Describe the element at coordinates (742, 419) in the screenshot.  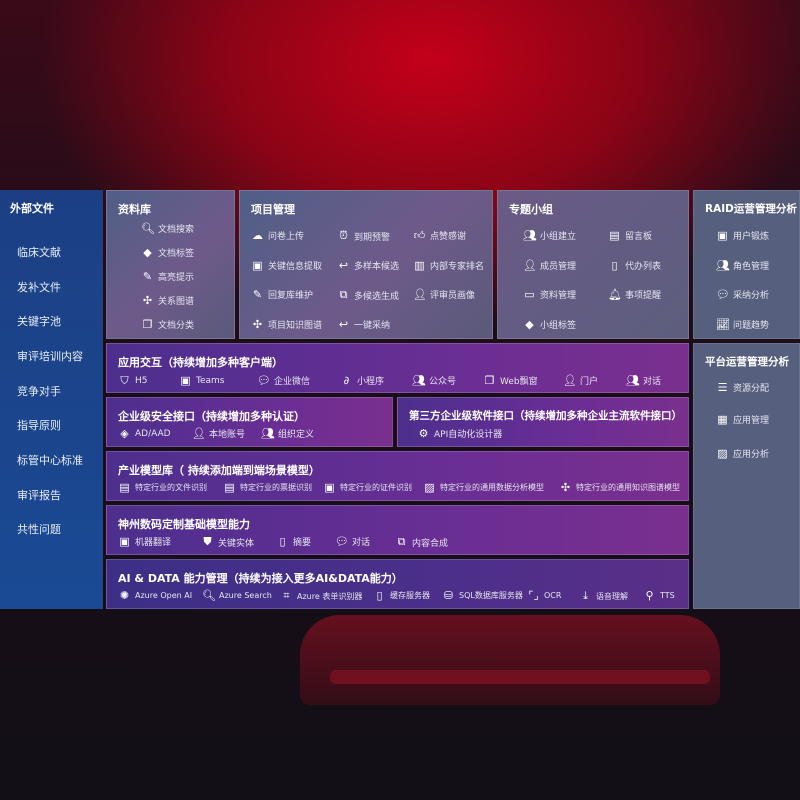
I see `menu-item: ▦ 应用管理` at that location.